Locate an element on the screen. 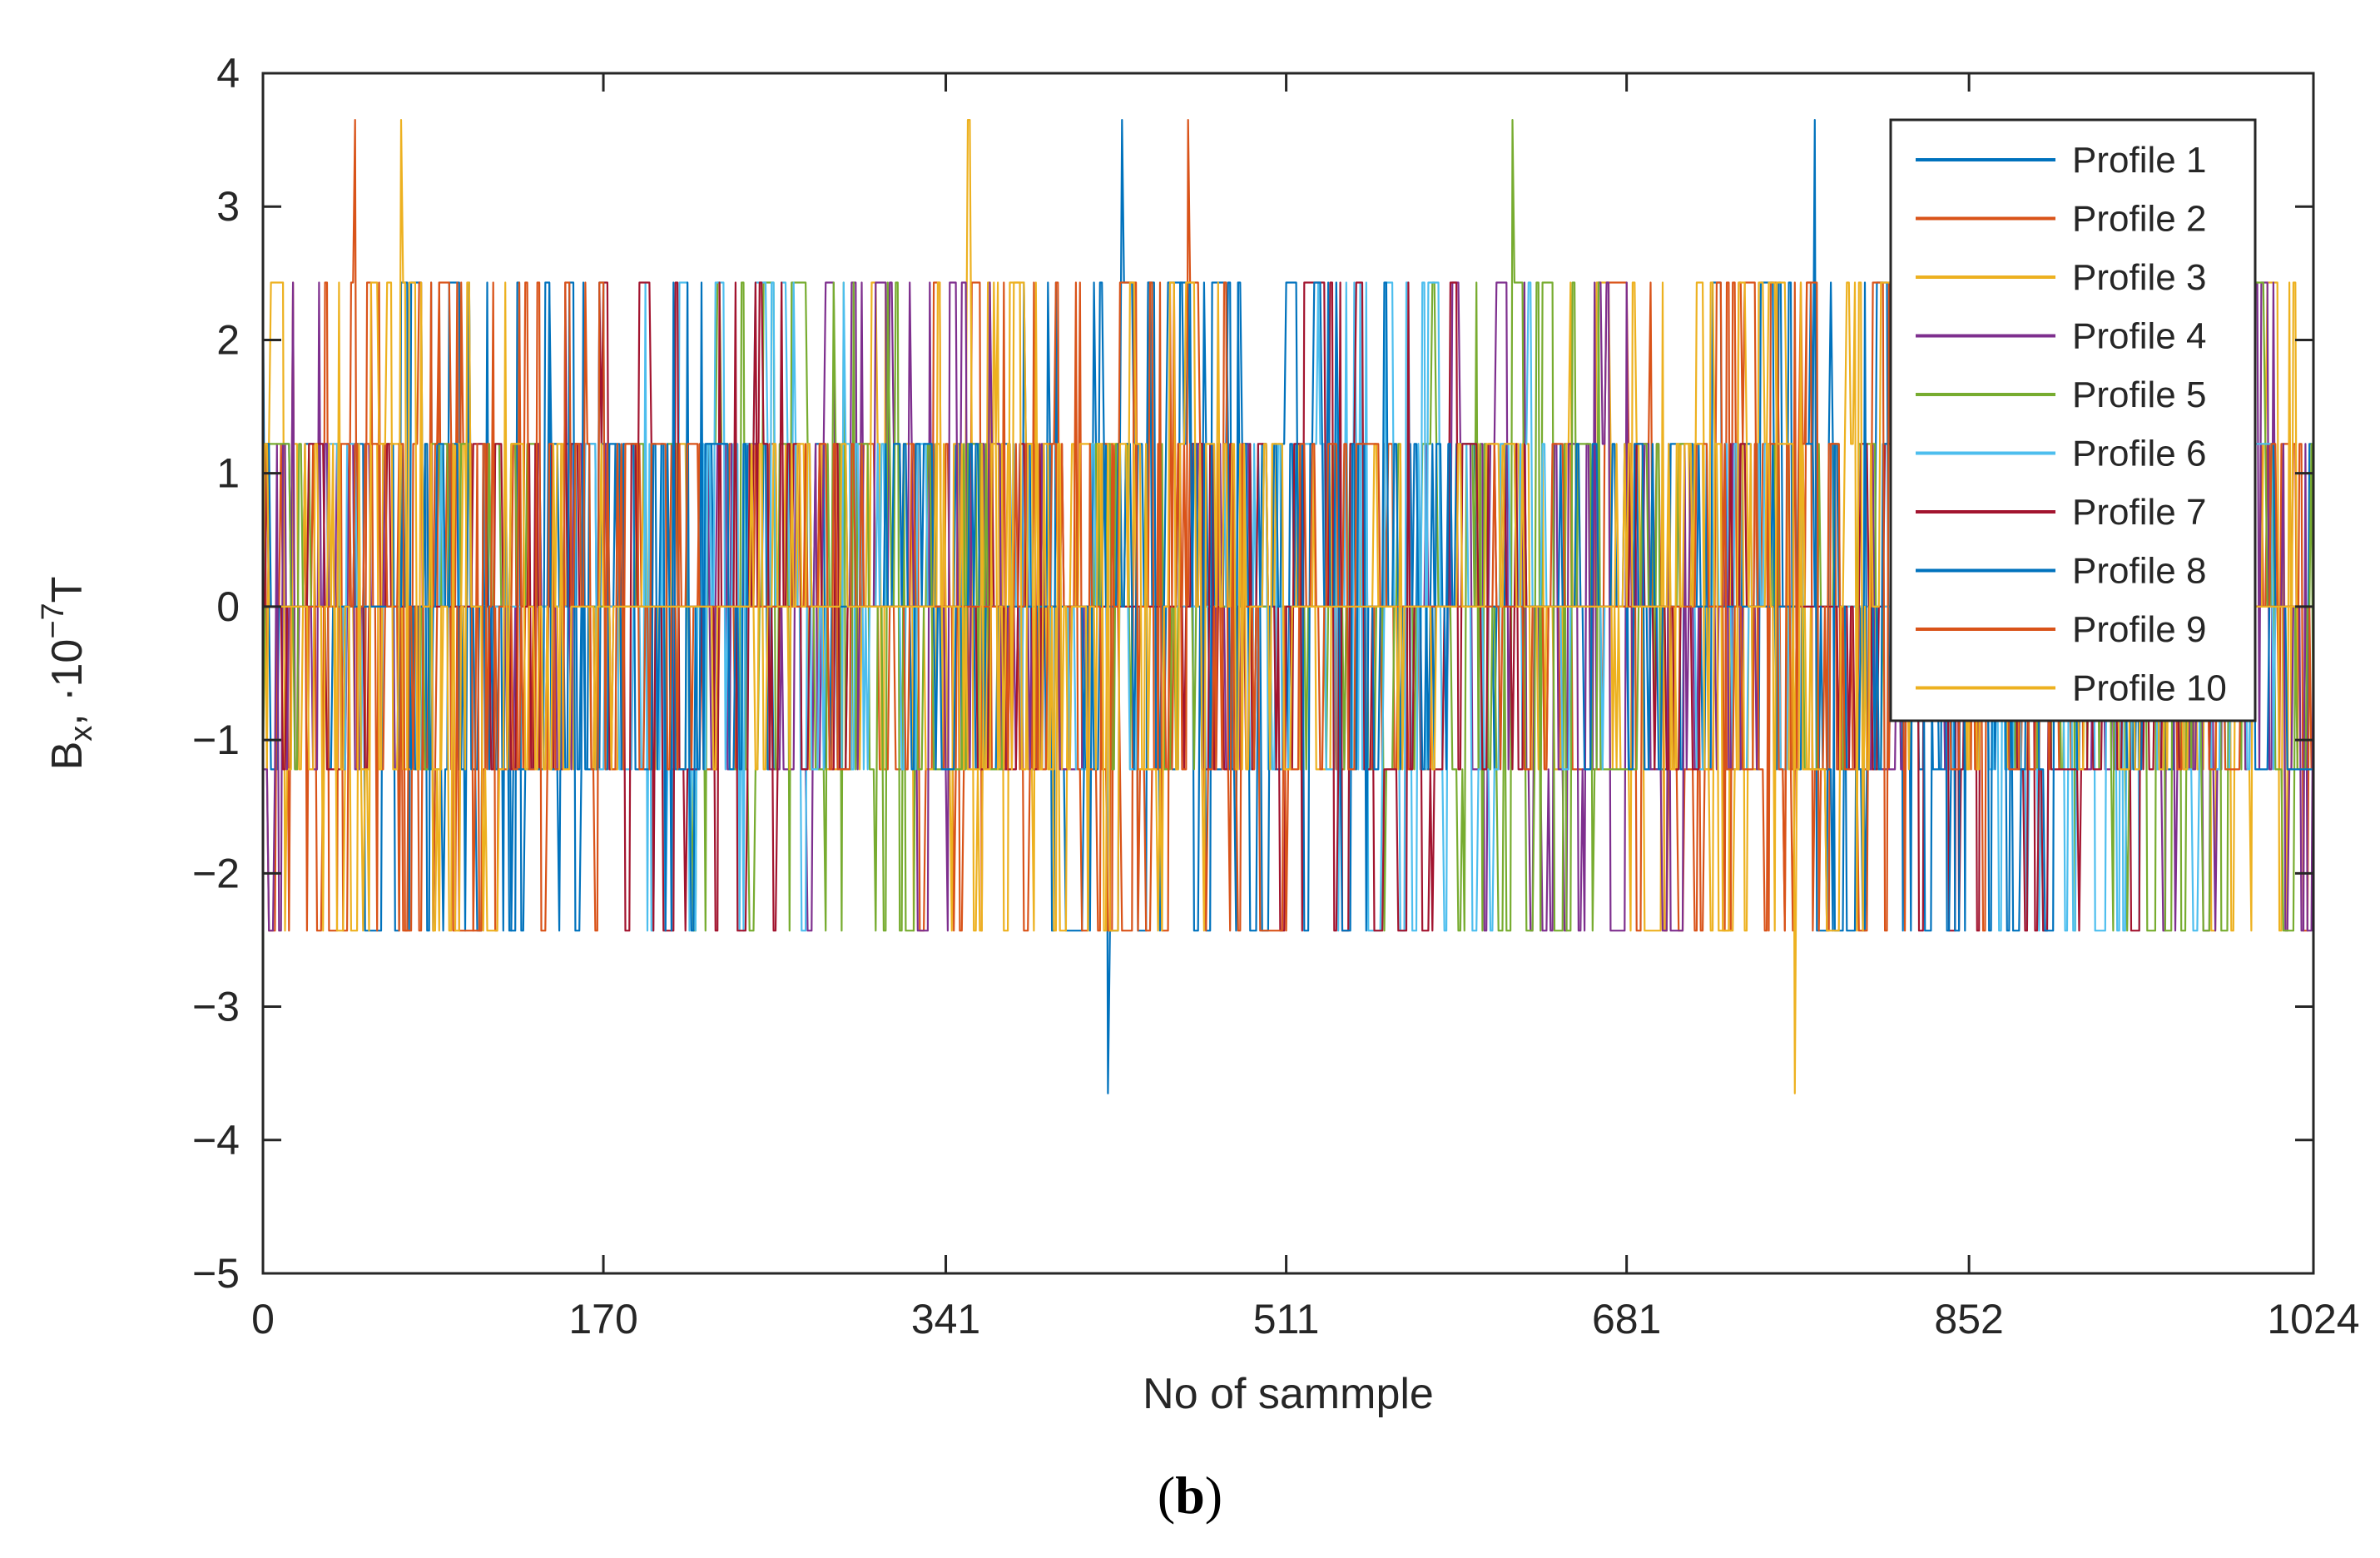 Image resolution: width=2380 pixels, height=1558 pixels. x-tick-label: 0 is located at coordinates (263, 1319).